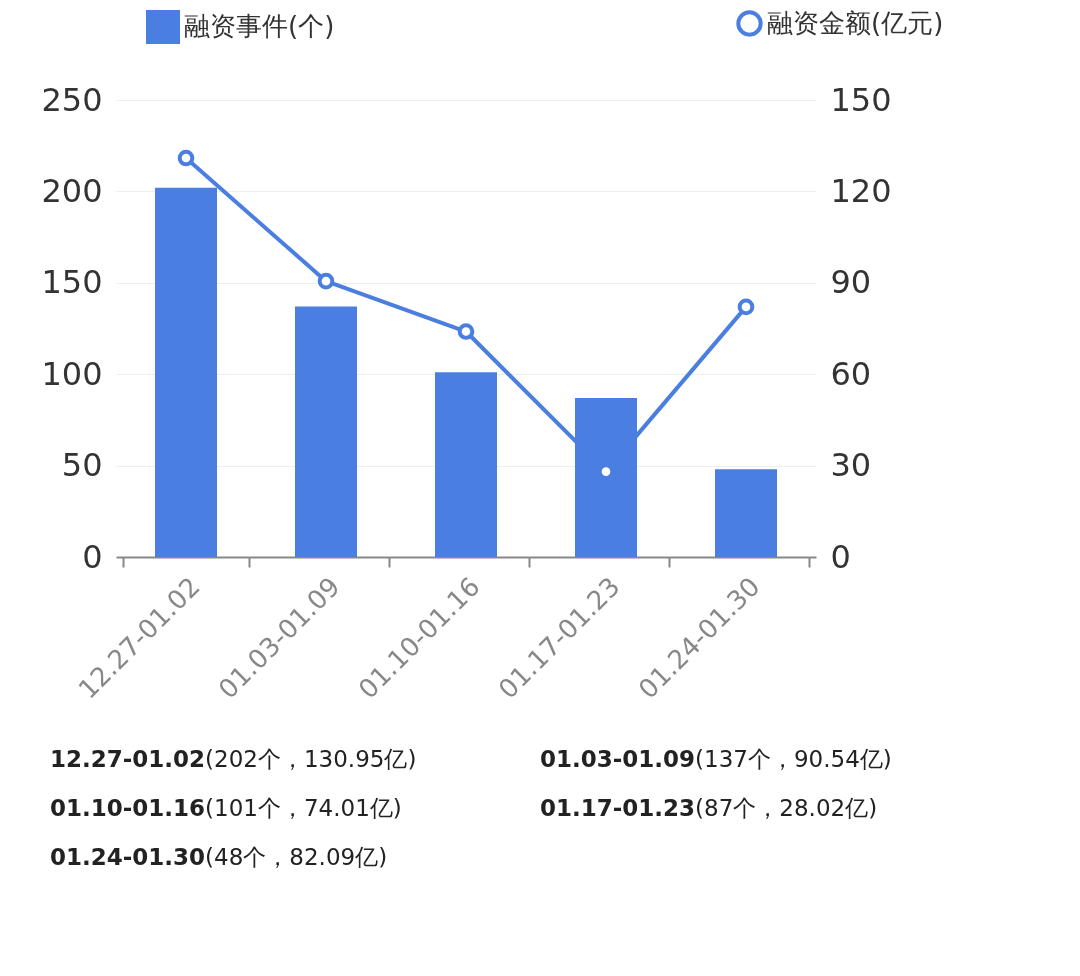 The width and height of the screenshot is (1080, 976). I want to click on y-tick-label: 200, so click(72, 190).